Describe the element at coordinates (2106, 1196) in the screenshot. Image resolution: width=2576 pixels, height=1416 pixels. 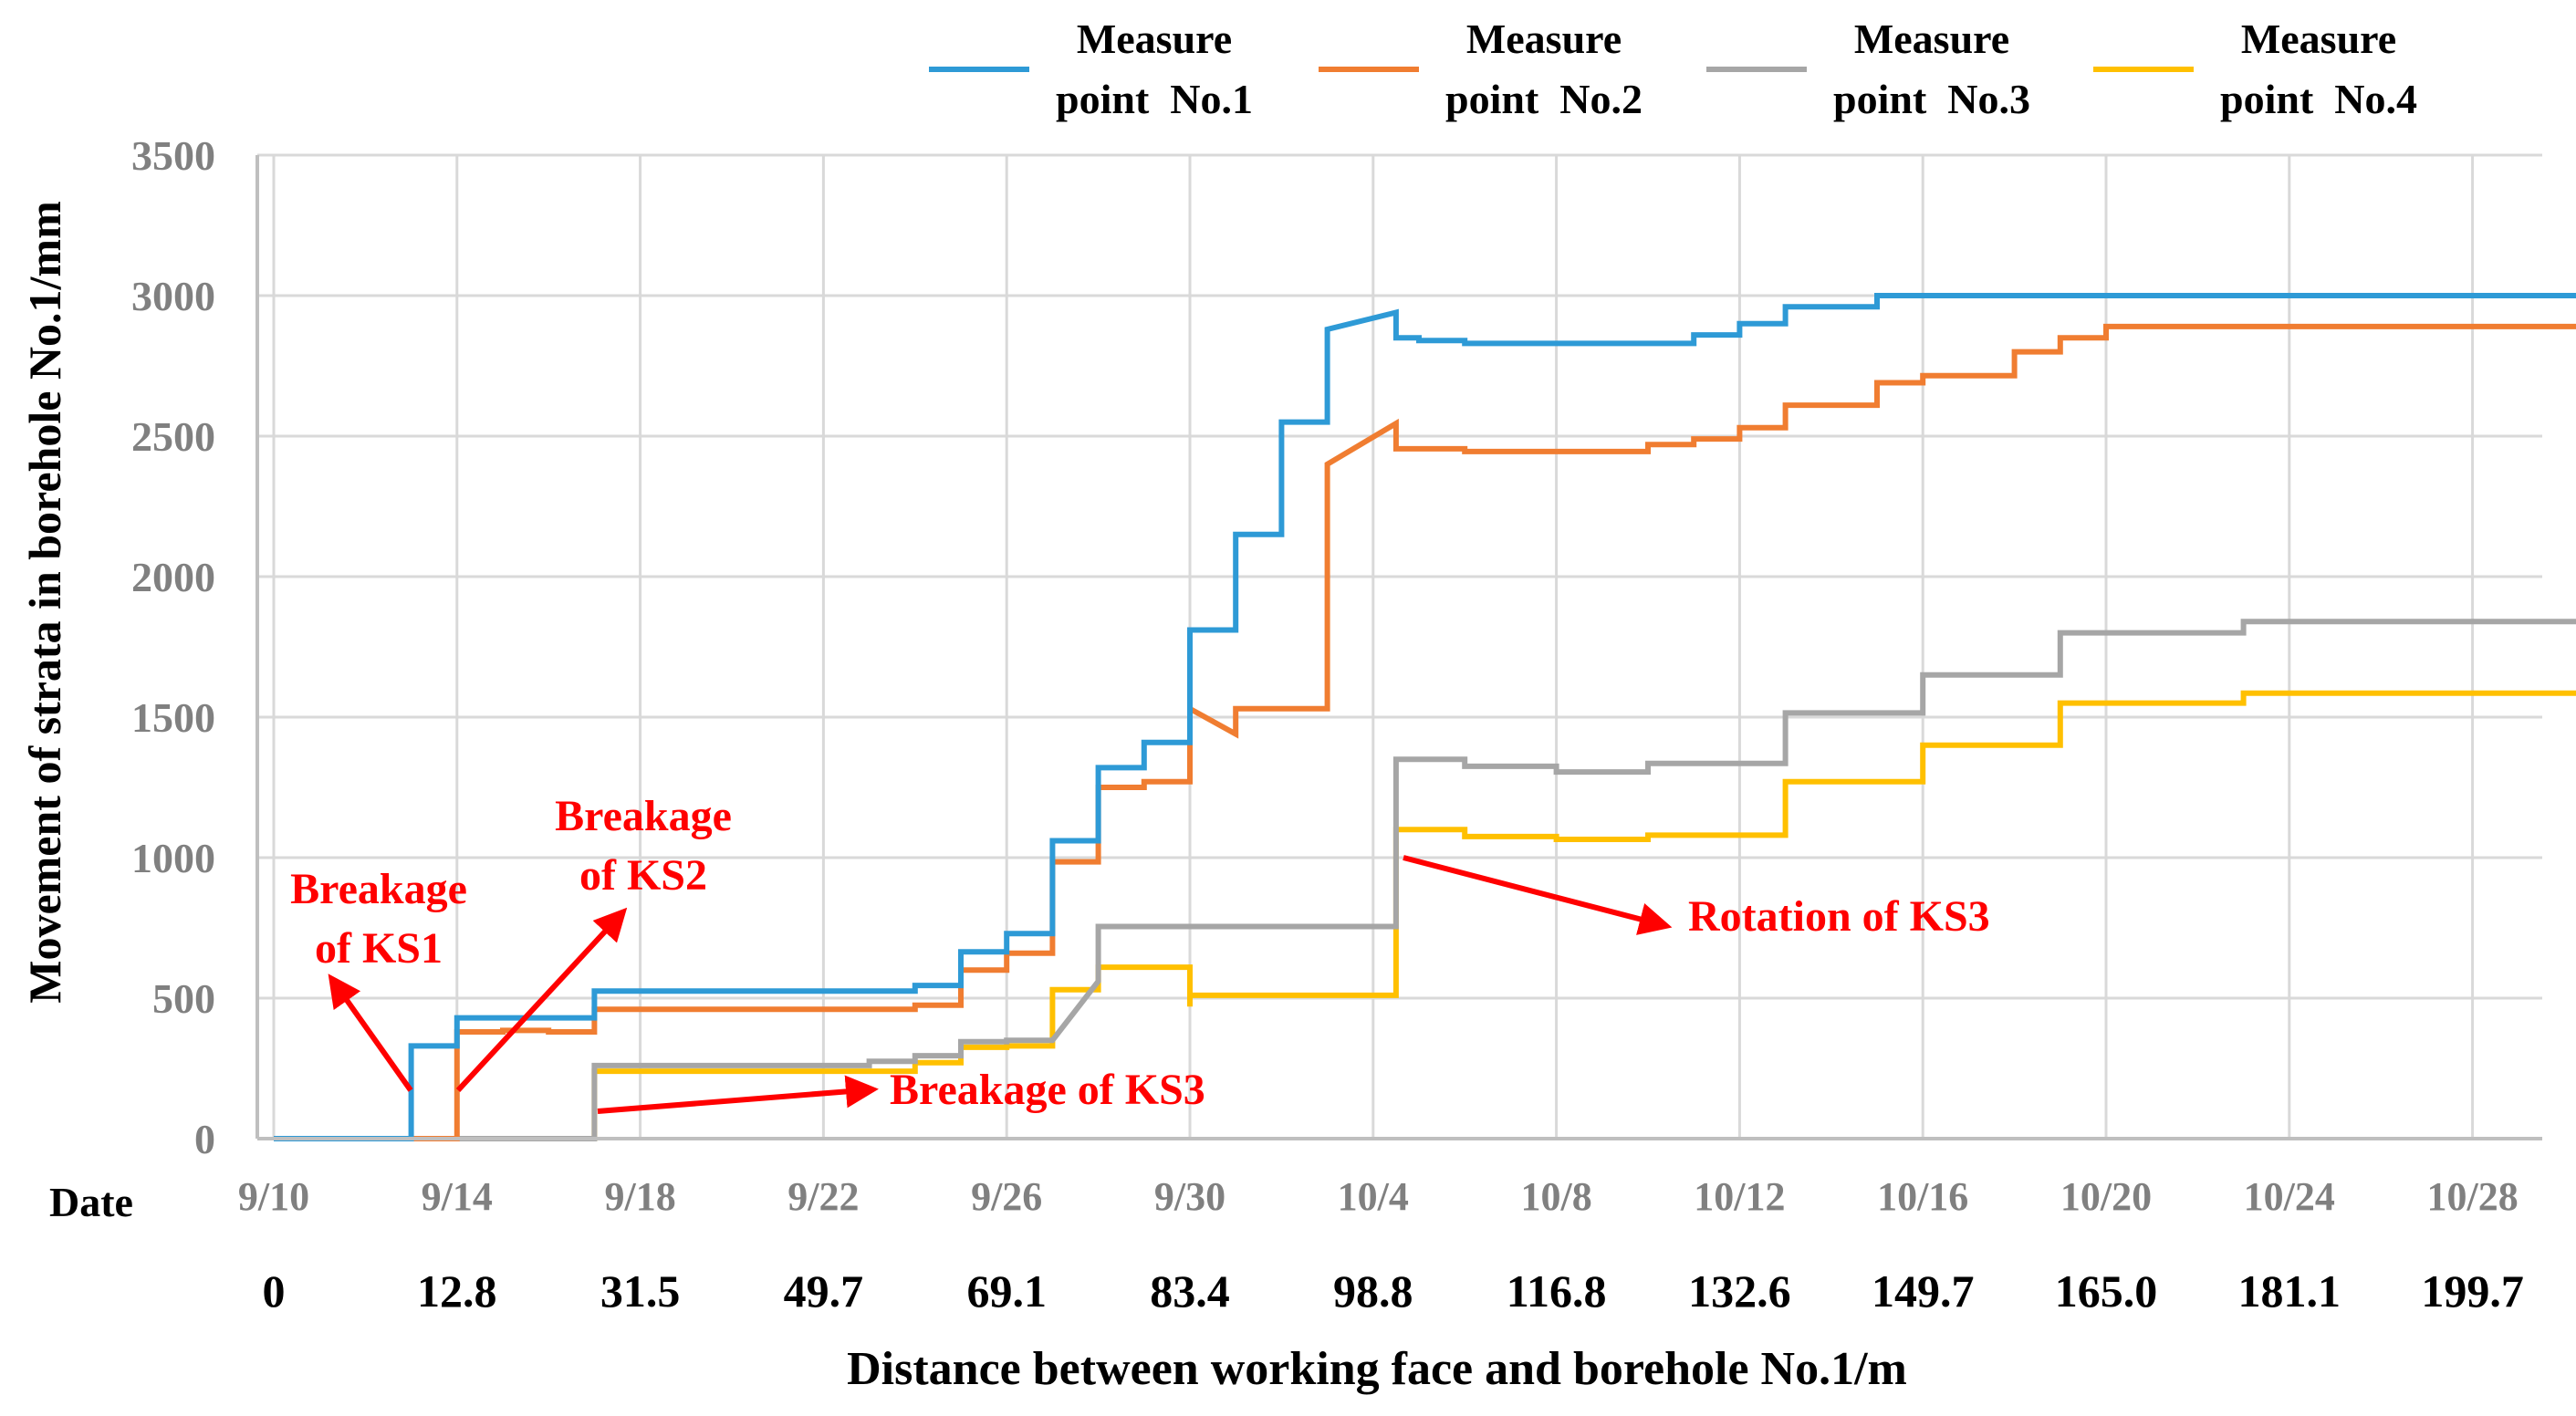
I see `date-tick-label: 10/20` at that location.